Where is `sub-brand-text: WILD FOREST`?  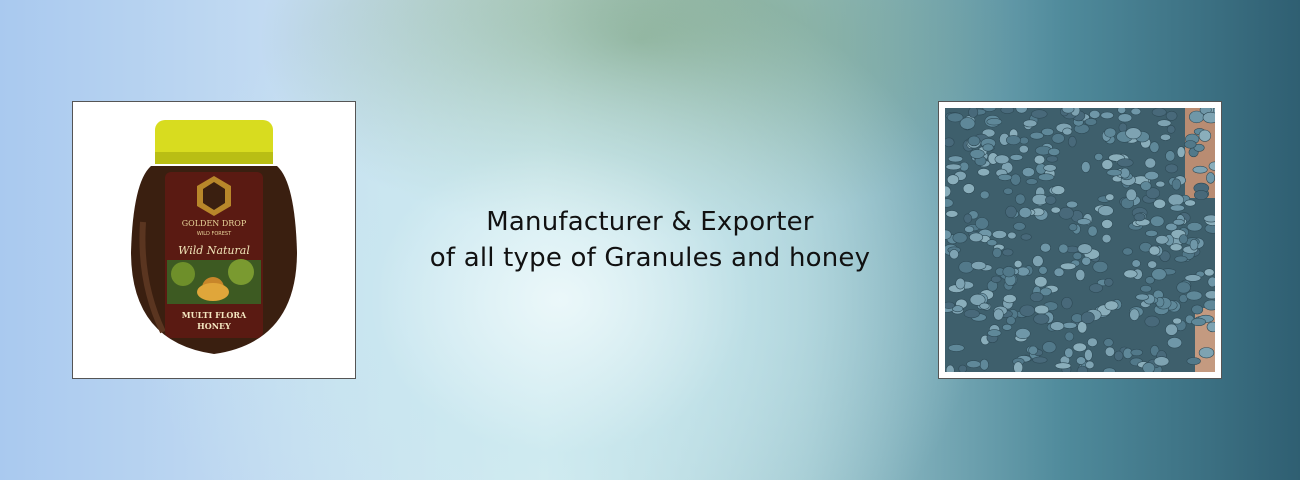 sub-brand-text: WILD FOREST is located at coordinates (214, 234).